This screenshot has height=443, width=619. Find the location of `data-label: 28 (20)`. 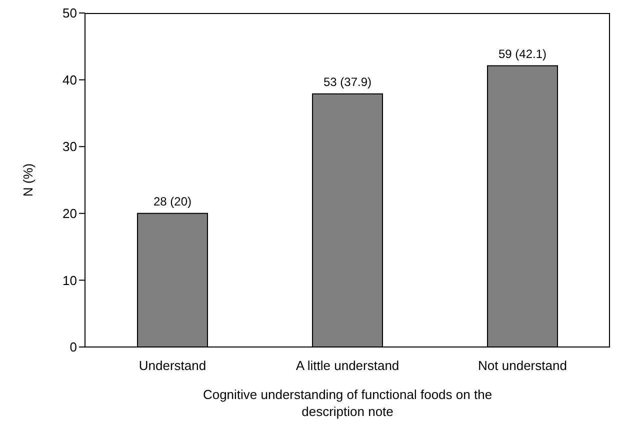

data-label: 28 (20) is located at coordinates (172, 201).